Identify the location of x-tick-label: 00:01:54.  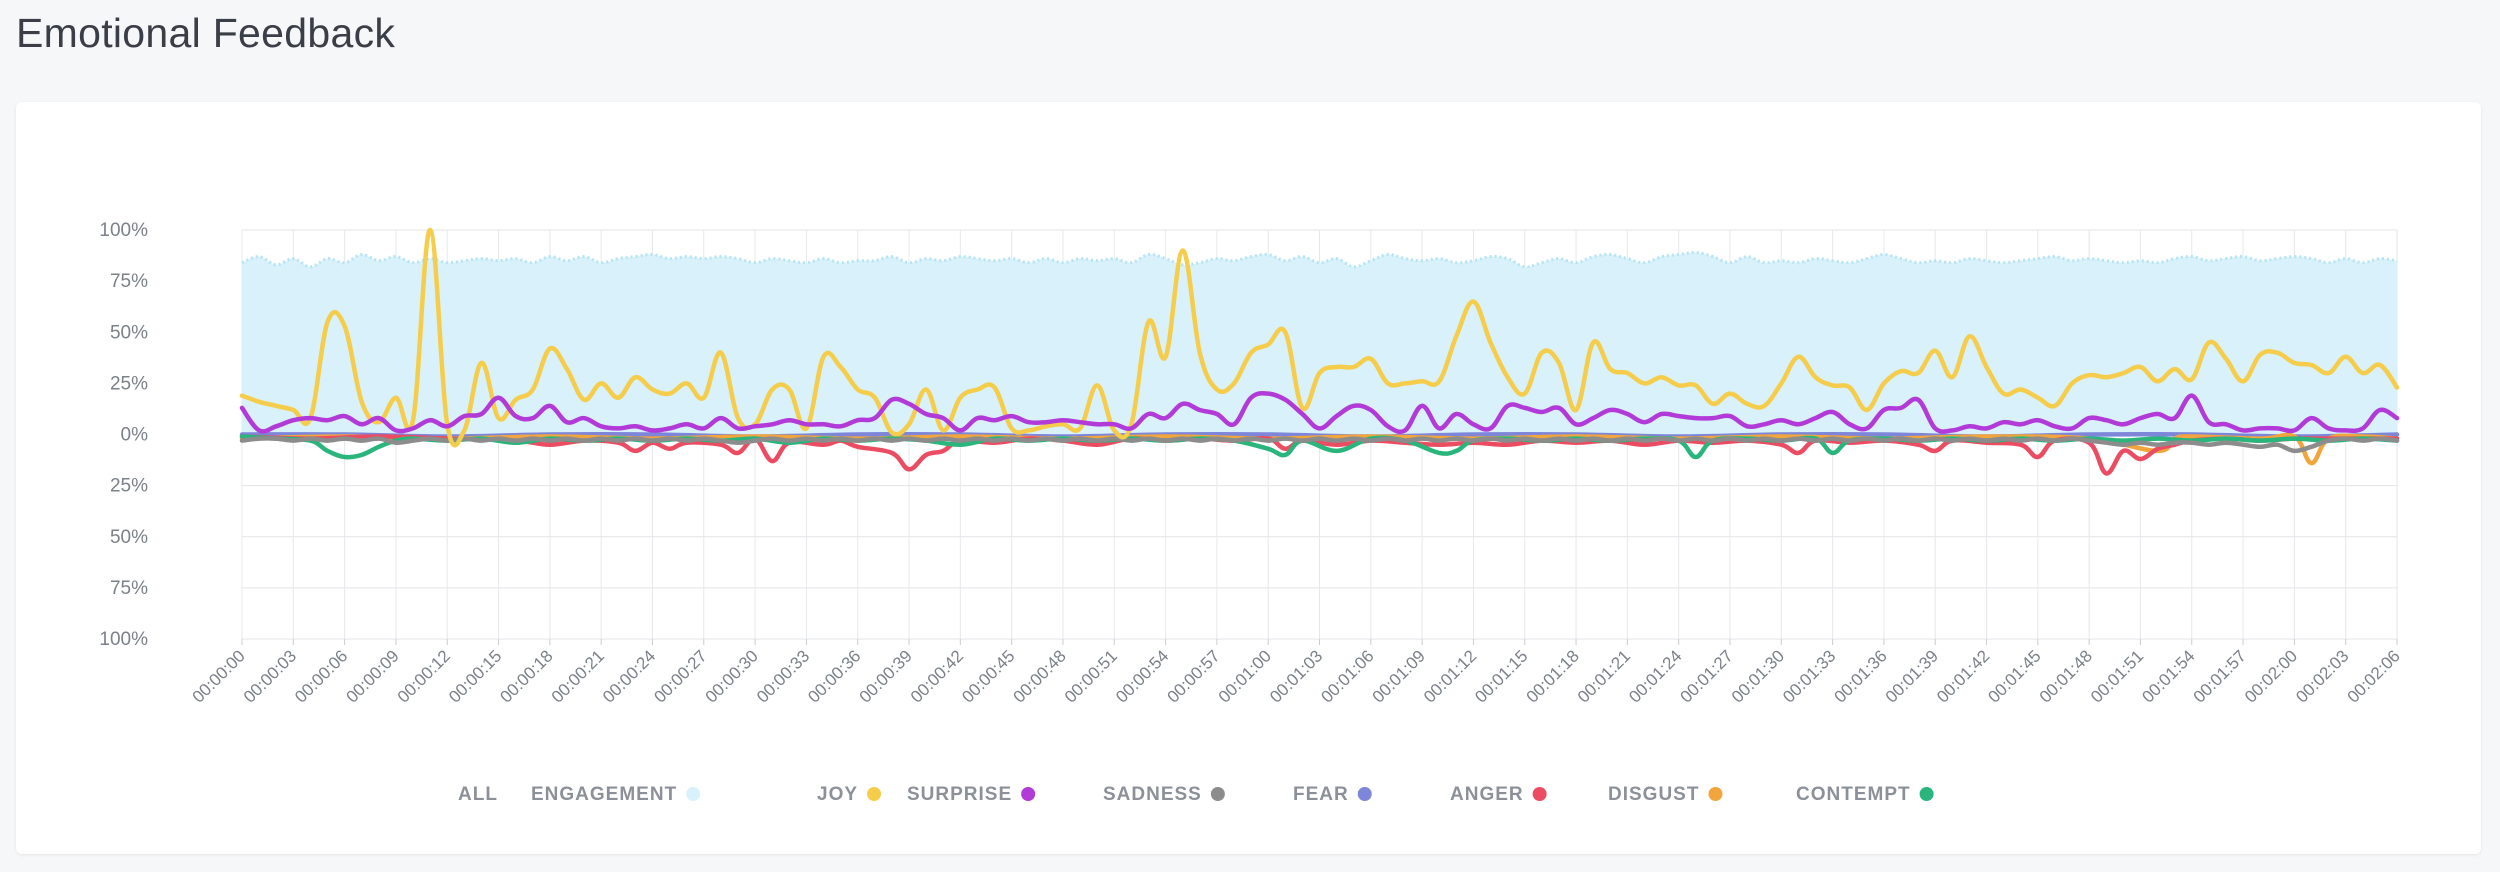
(2168, 676).